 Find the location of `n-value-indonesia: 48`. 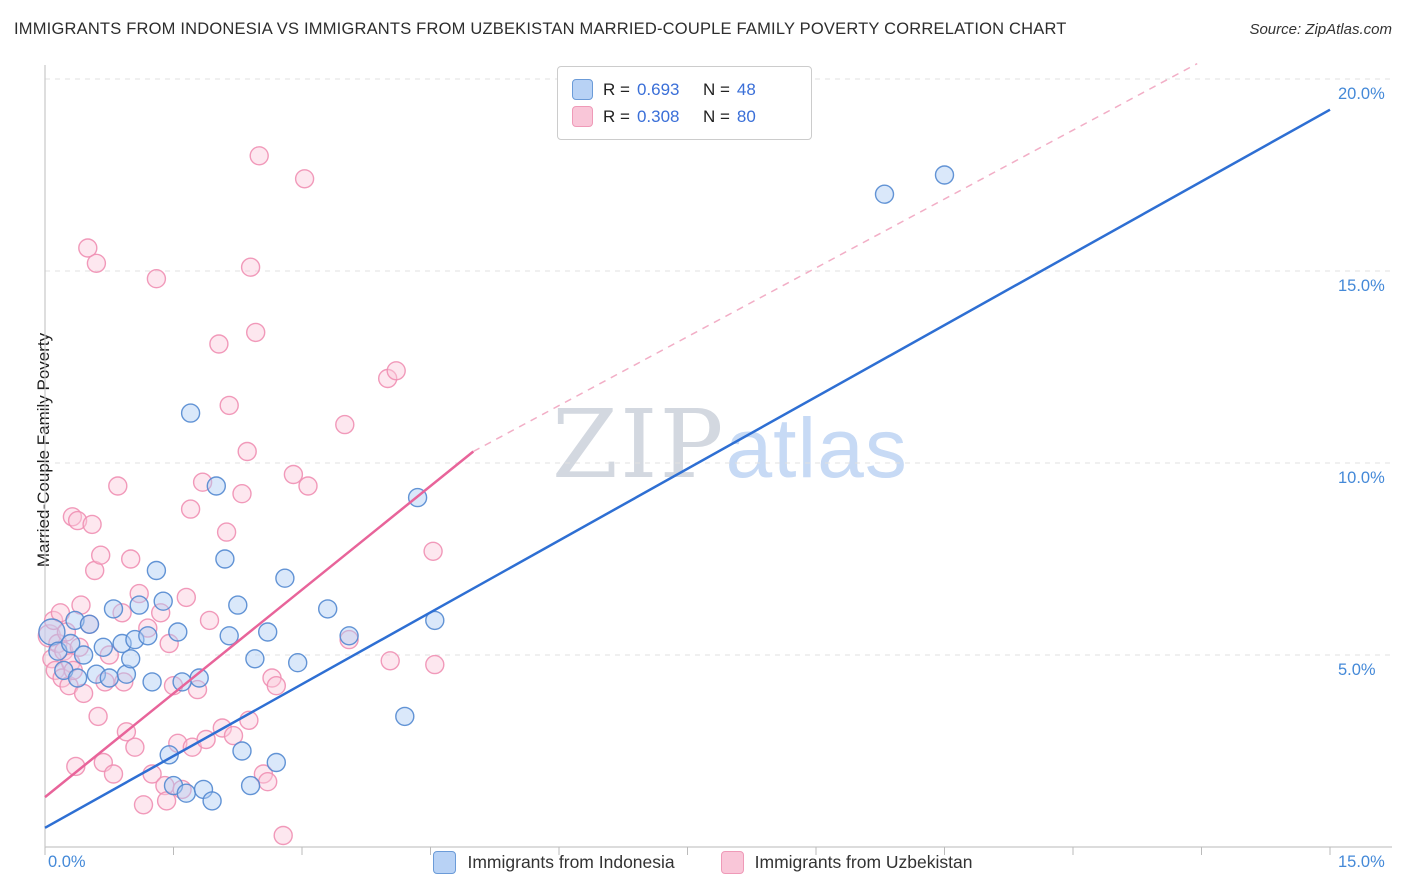

n-value-indonesia: 48 is located at coordinates (746, 89).